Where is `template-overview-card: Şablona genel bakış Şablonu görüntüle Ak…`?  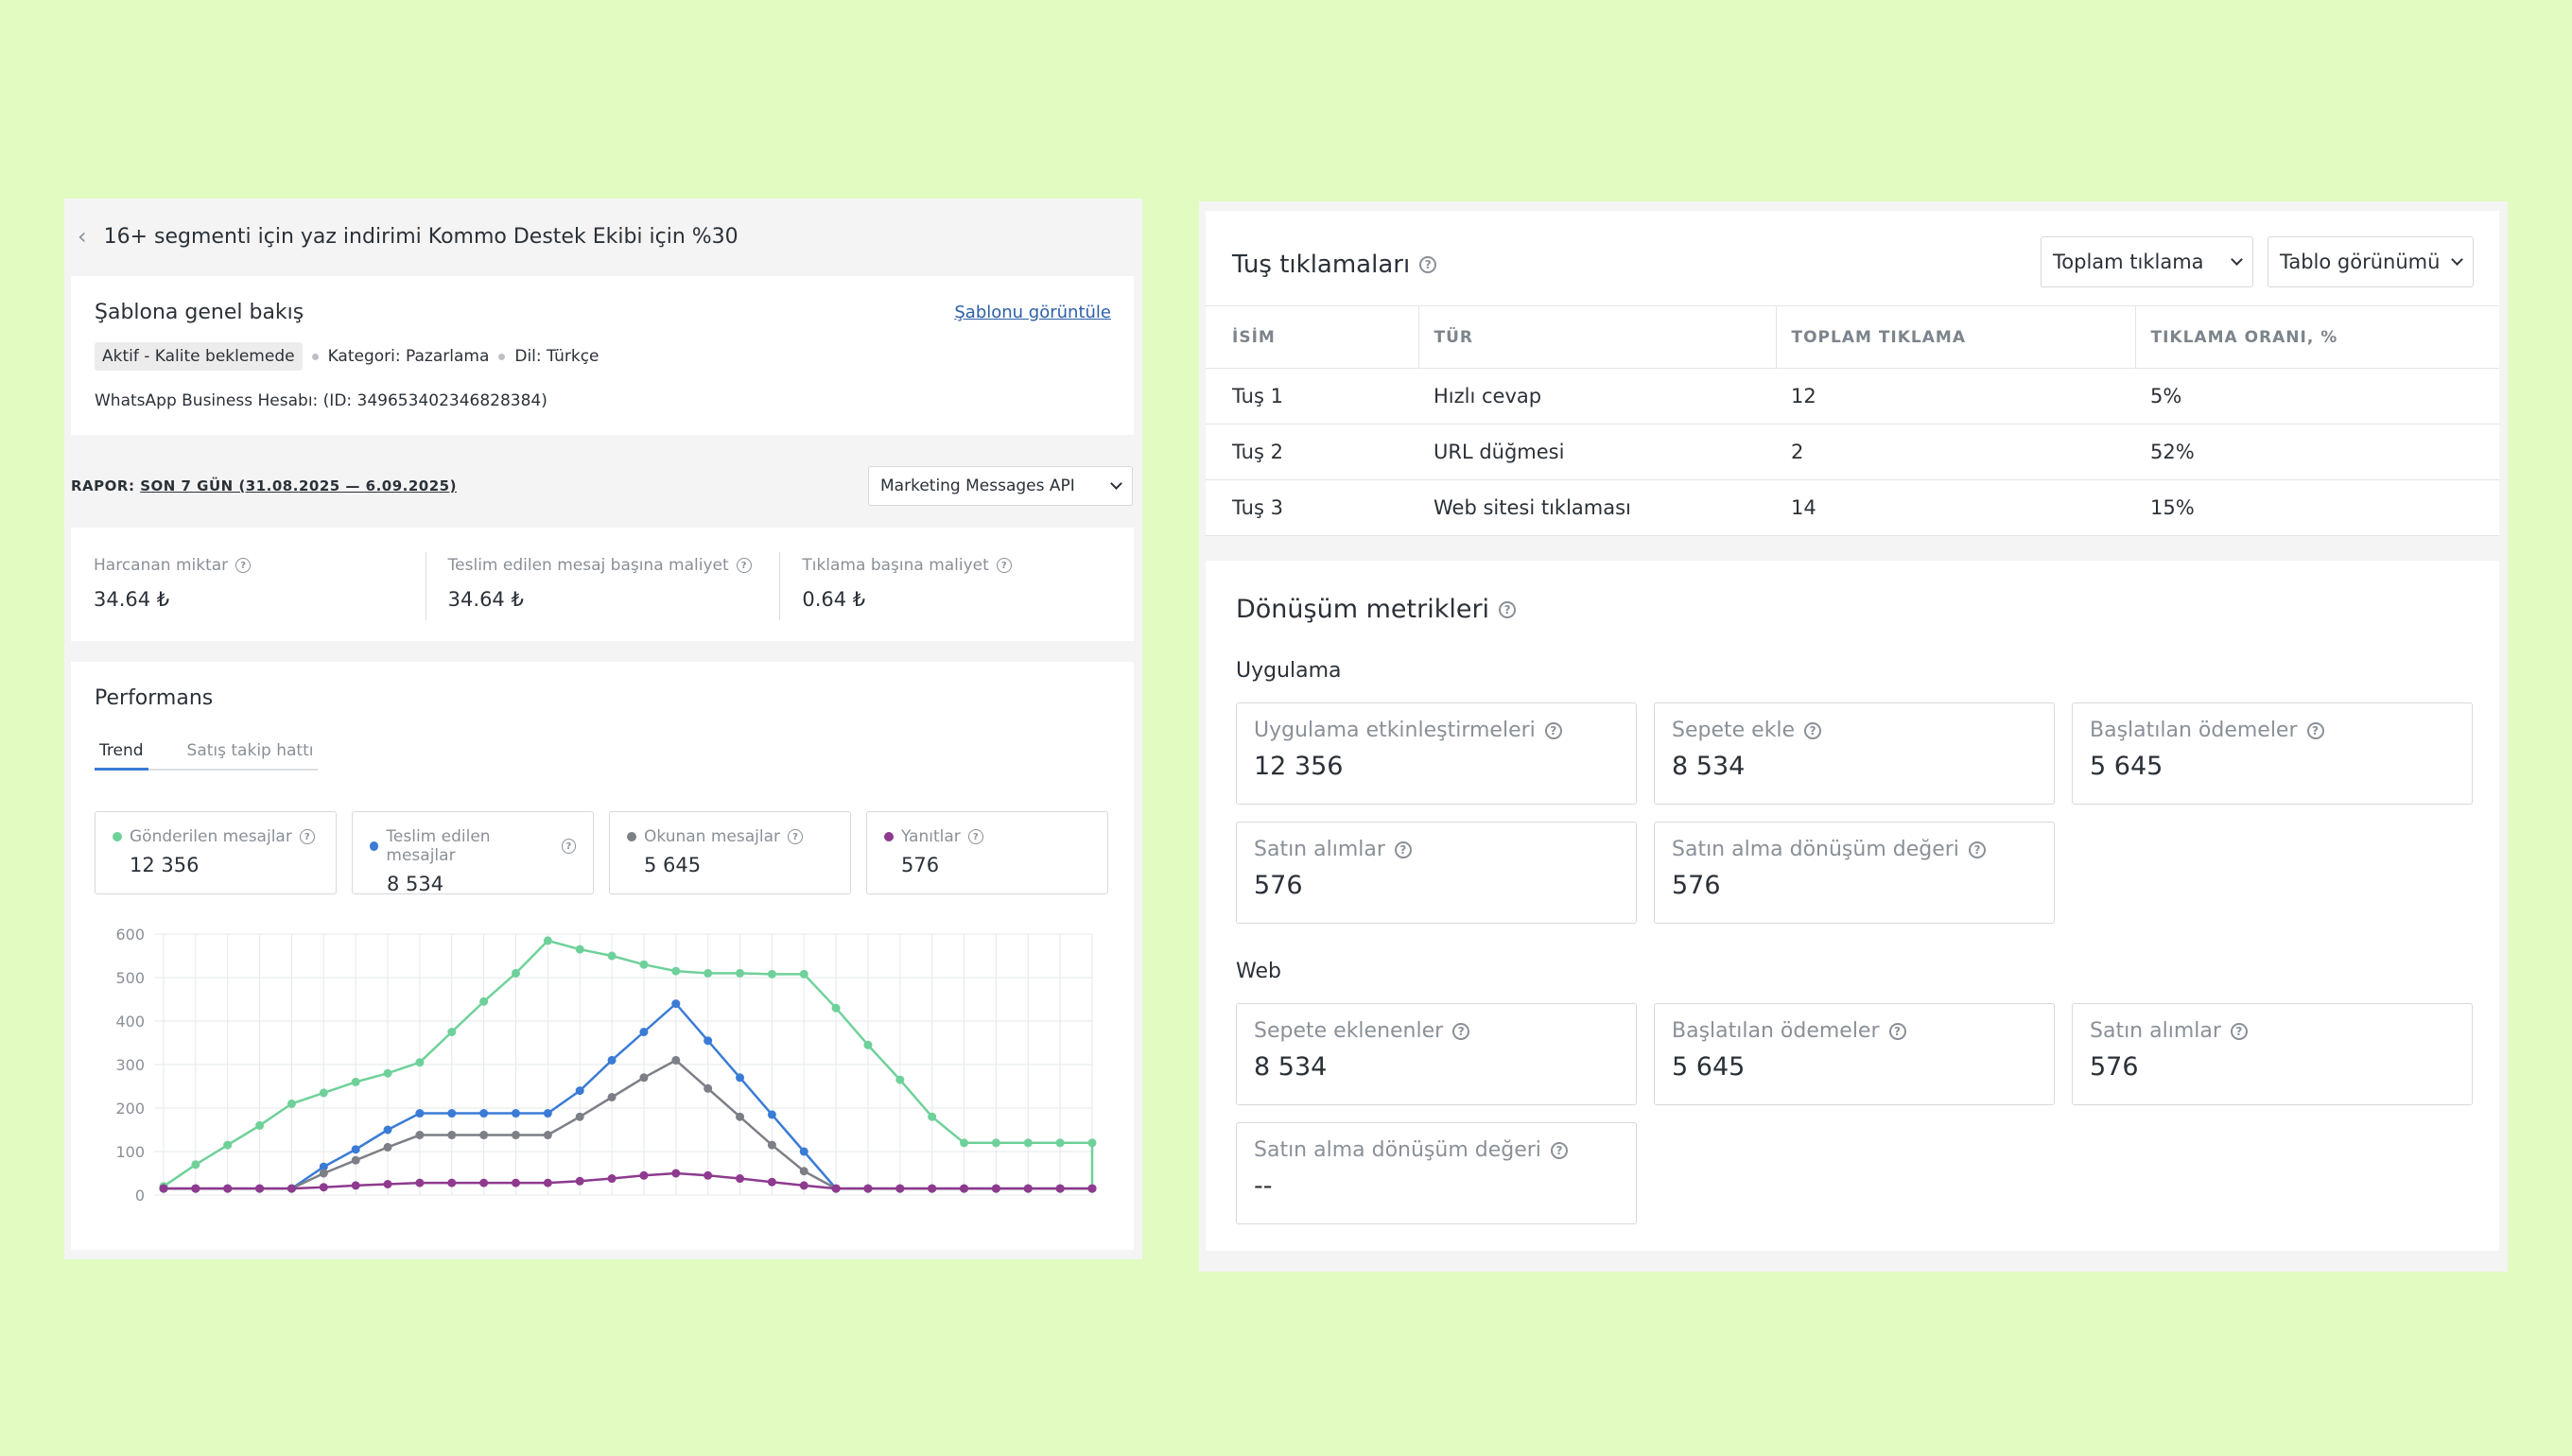
template-overview-card: Şablona genel bakış Şablonu görüntüle Ak… is located at coordinates (602, 355).